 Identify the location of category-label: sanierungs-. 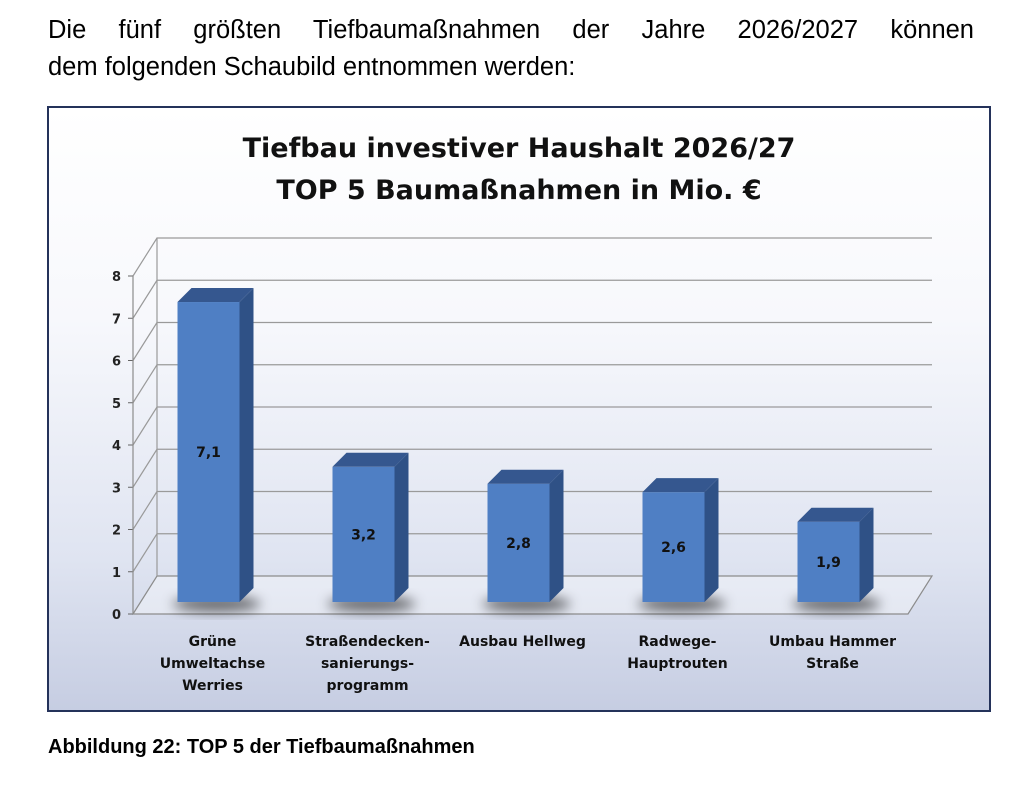
(367, 664).